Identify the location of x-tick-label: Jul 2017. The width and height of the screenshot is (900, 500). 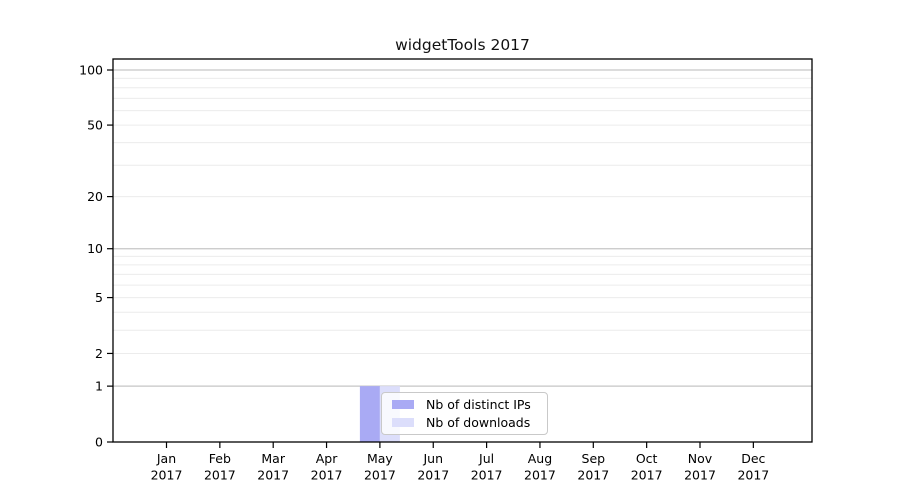
(487, 467).